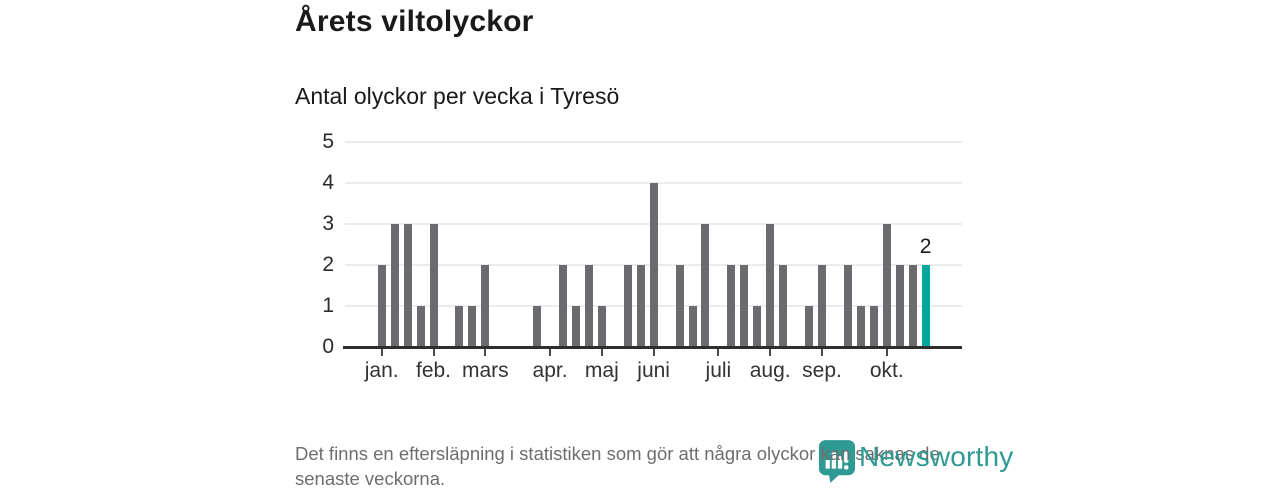 The image size is (1280, 491). I want to click on y-axis-label: 3, so click(328, 223).